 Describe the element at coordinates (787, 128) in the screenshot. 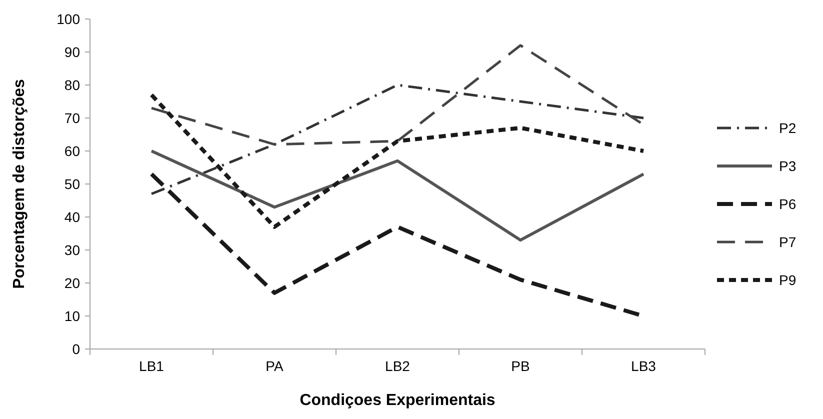

I see `legend-label: P2` at that location.